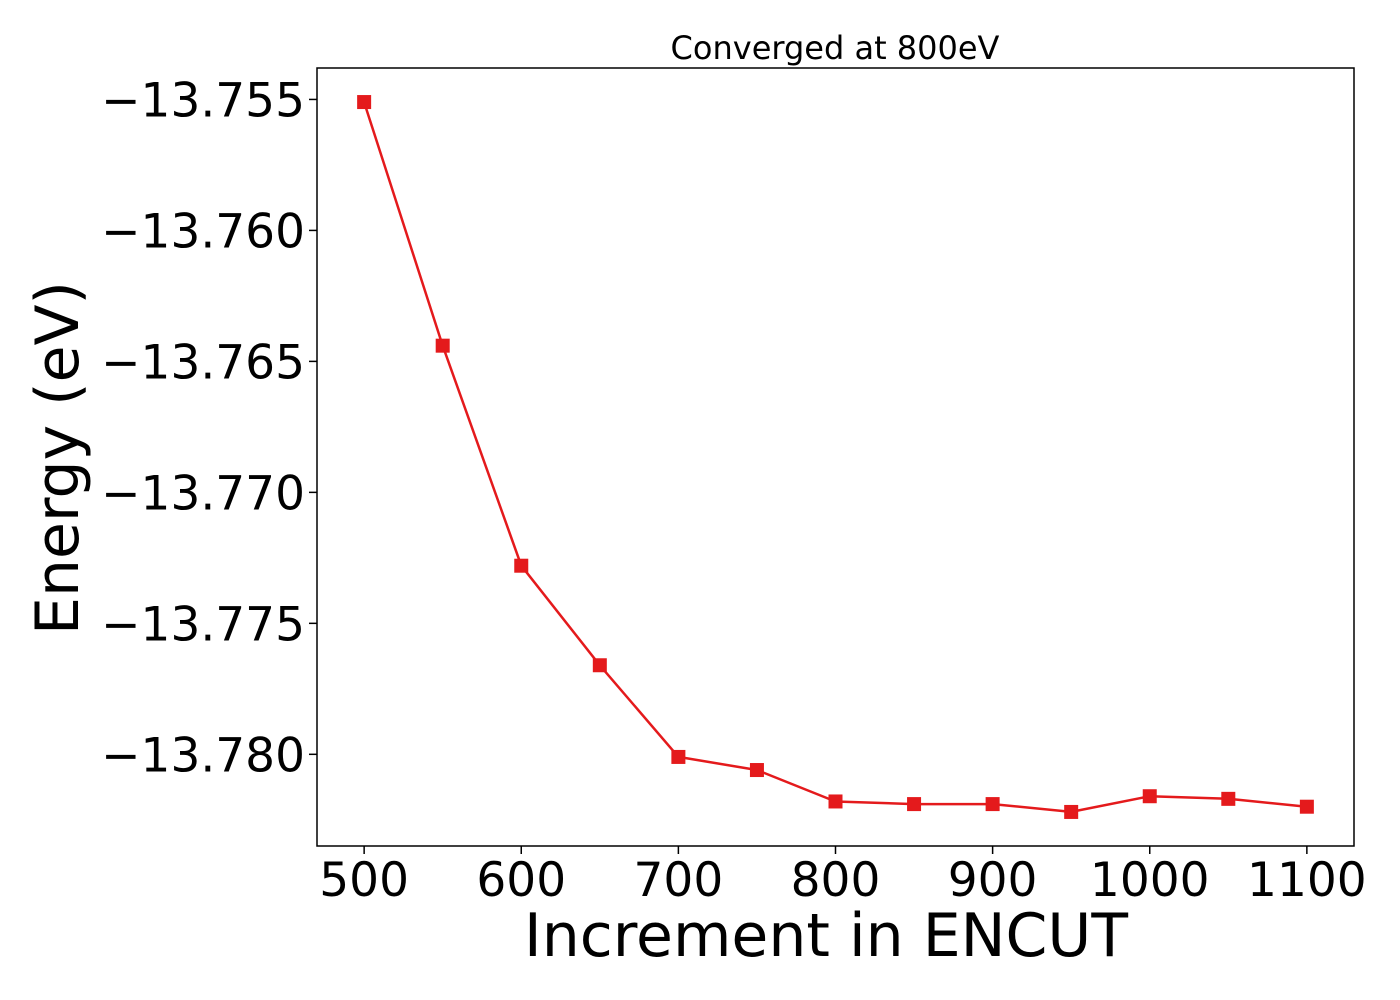 Image resolution: width=1400 pixels, height=1000 pixels. What do you see at coordinates (521, 880) in the screenshot?
I see `x-tick-label: 600` at bounding box center [521, 880].